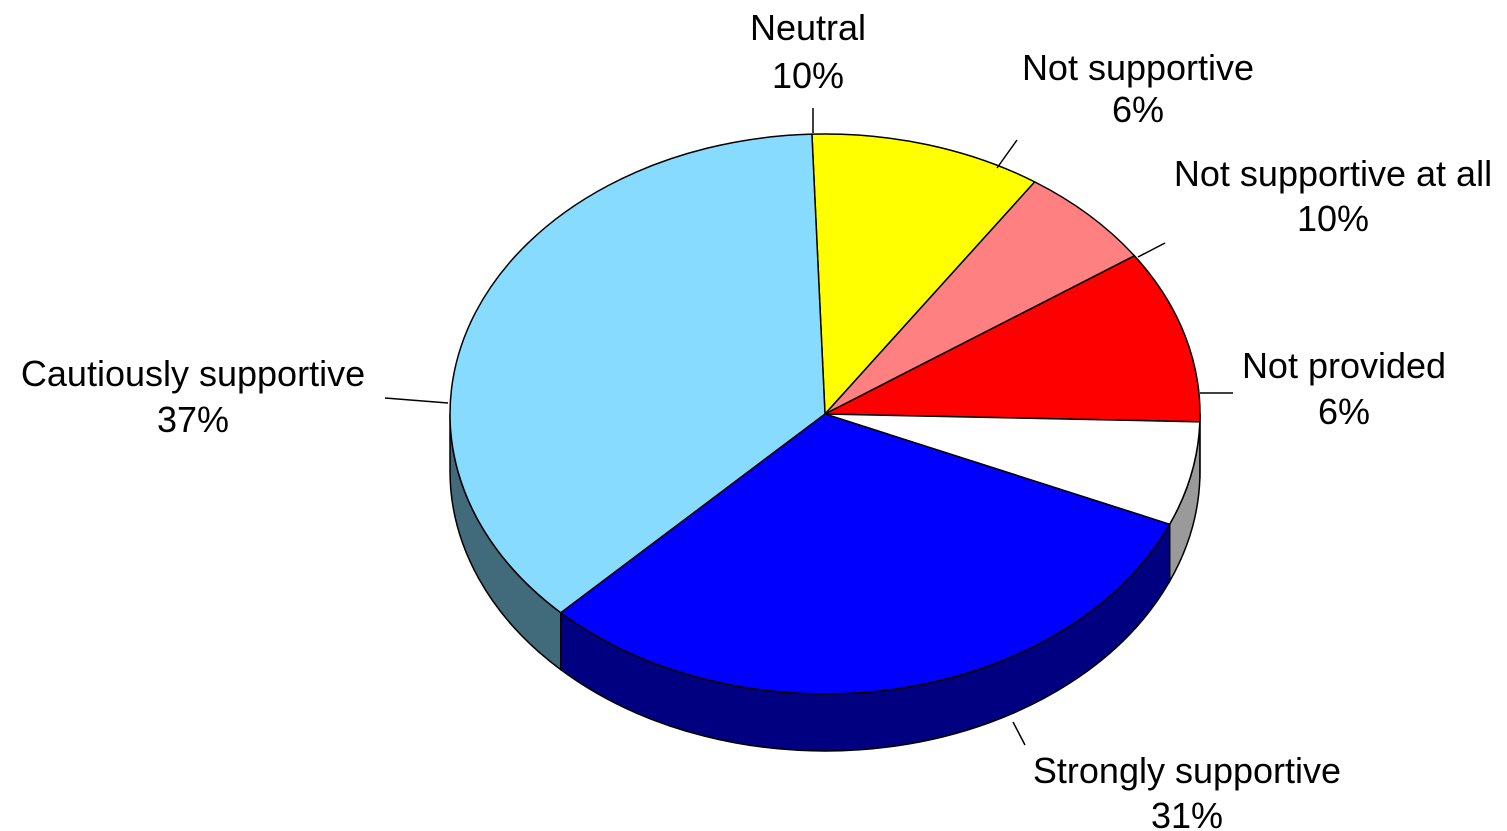 This screenshot has height=831, width=1507. I want to click on pie-slice-neutral, so click(923, 274).